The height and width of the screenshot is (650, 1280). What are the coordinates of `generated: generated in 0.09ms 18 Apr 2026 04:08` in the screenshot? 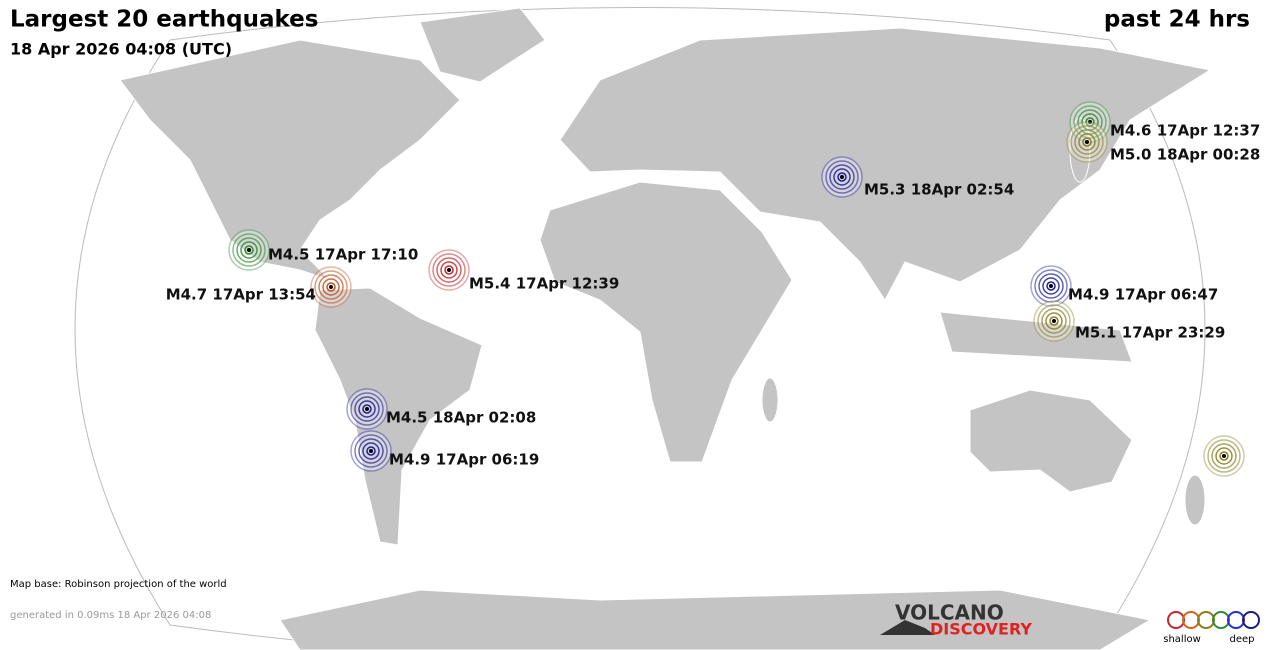 It's located at (110, 615).